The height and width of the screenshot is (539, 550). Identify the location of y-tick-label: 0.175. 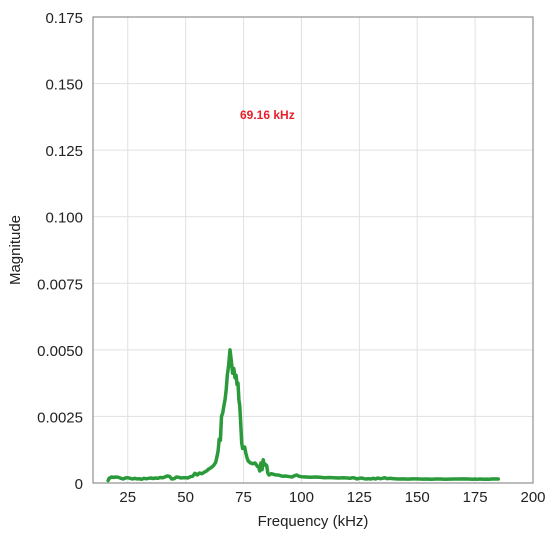
(64, 18).